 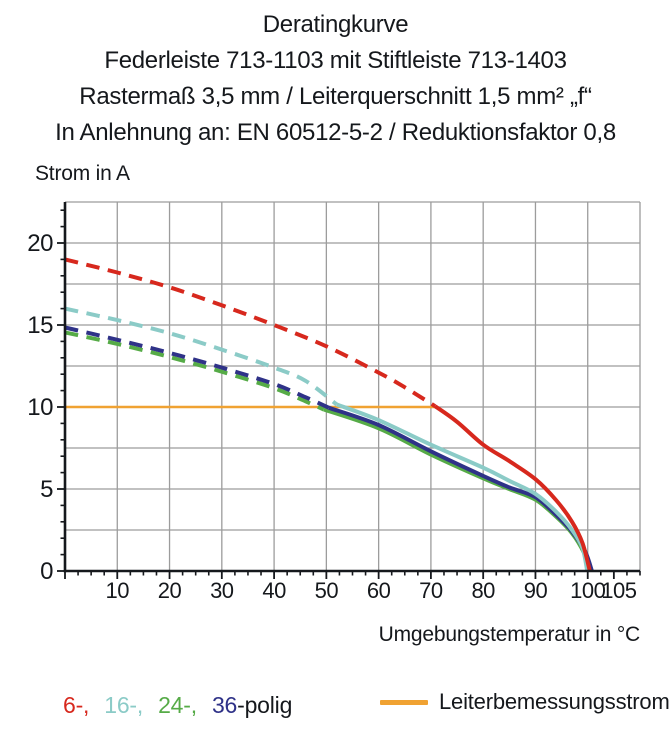 I want to click on legend-series-label-1: 6-,, so click(x=76, y=705).